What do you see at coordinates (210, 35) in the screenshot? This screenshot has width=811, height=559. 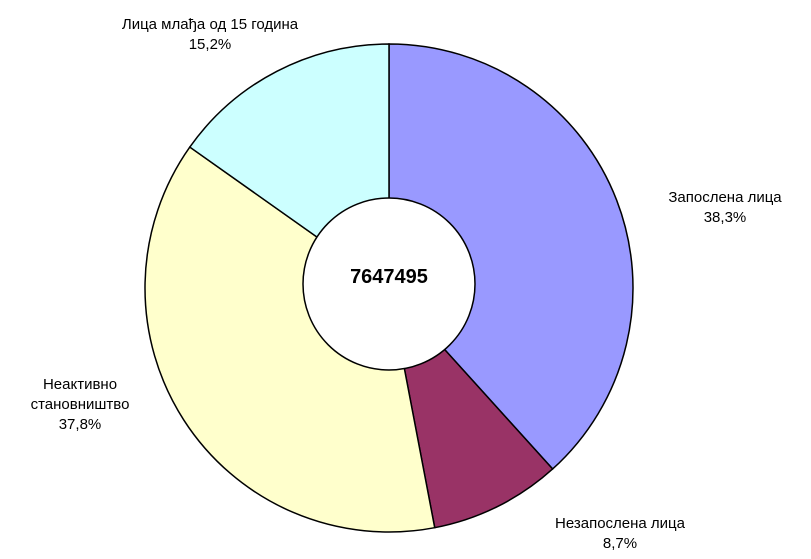 I see `slice-label: Лица млађа од 15 година 15,2%` at bounding box center [210, 35].